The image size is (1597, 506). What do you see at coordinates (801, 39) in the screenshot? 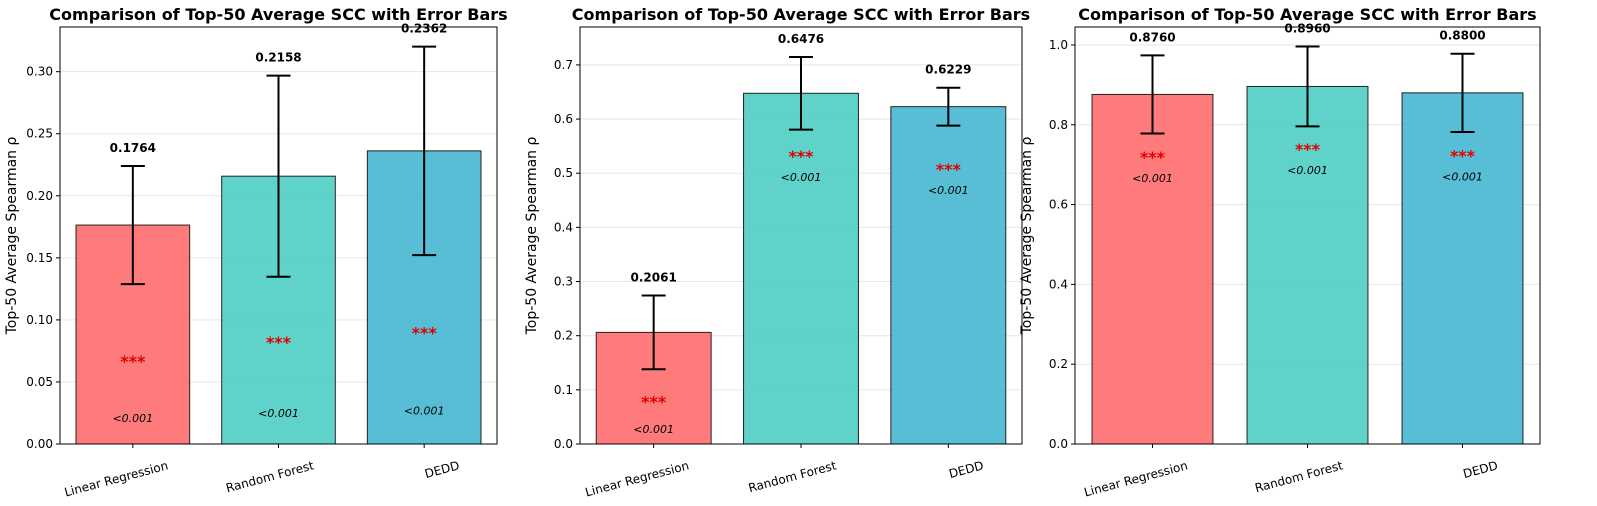
I see `value-label: 0.6476` at bounding box center [801, 39].